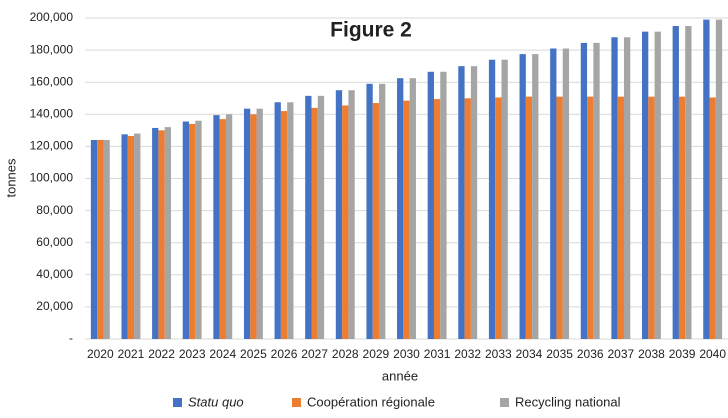 The height and width of the screenshot is (418, 728). I want to click on x-tick-label: 2025, so click(253, 354).